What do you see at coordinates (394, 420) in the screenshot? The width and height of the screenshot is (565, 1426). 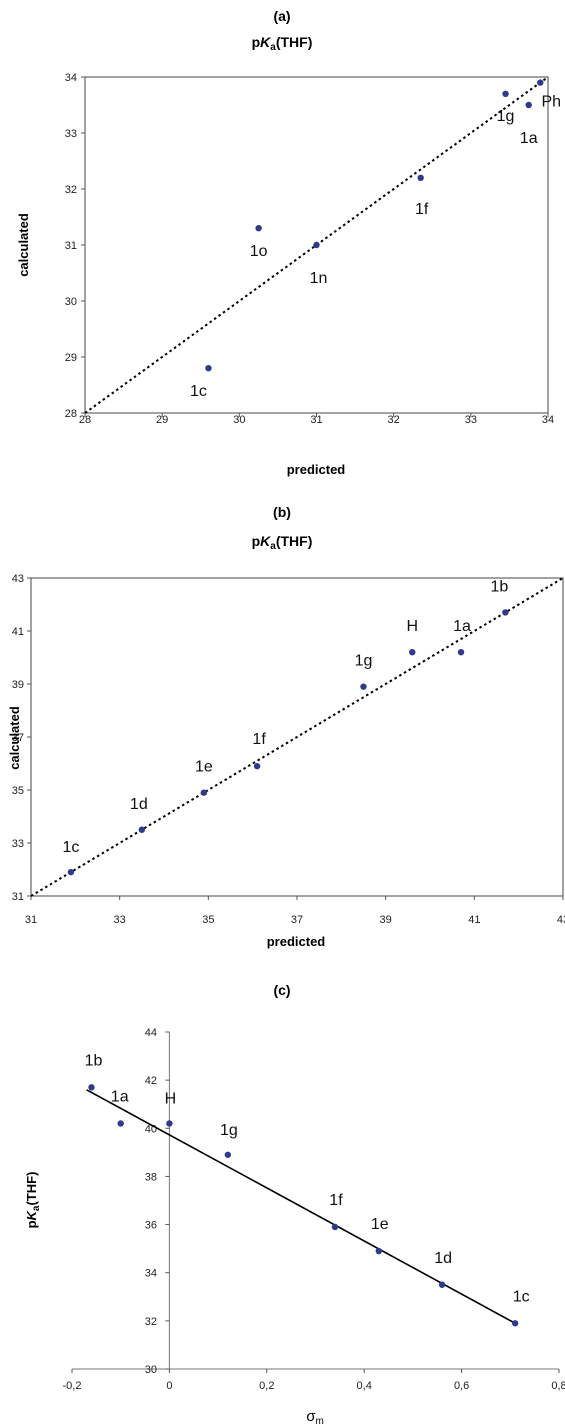 I see `panel-a-x-tick-label: 32` at bounding box center [394, 420].